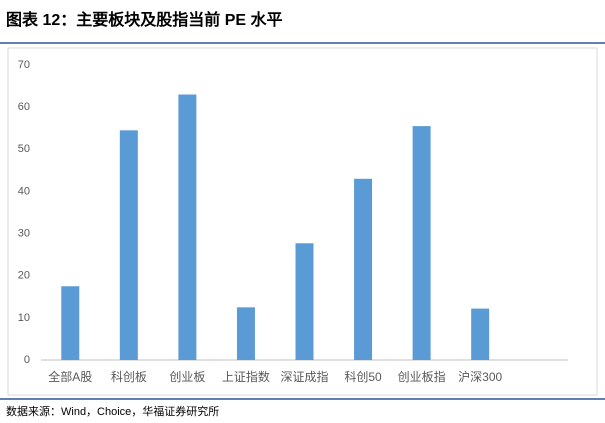 This screenshot has height=423, width=605. What do you see at coordinates (246, 376) in the screenshot?
I see `x-tick-label: 上证指数` at bounding box center [246, 376].